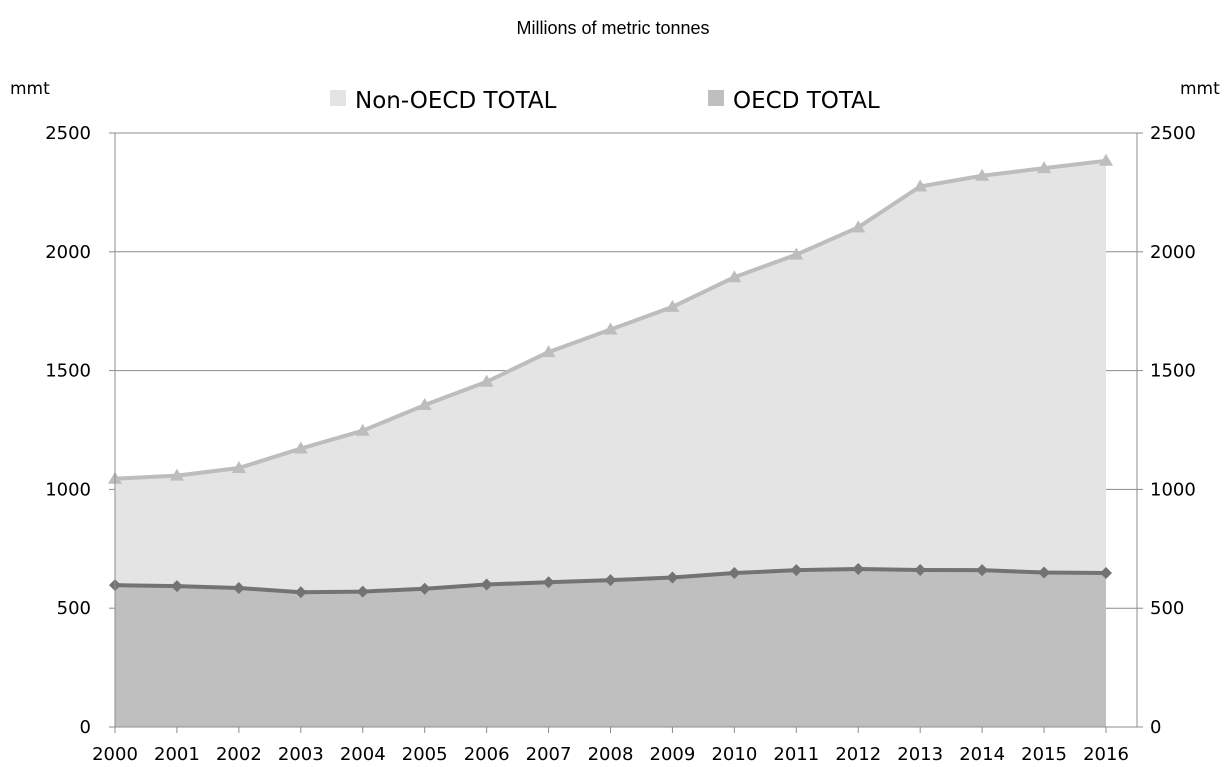  Describe the element at coordinates (1200, 89) in the screenshot. I see `right-axis-unit: mmt` at that location.